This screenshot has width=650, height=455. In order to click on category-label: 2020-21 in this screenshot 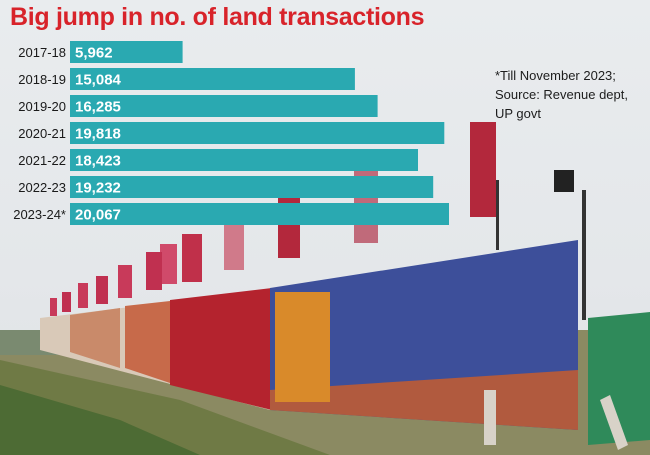, I will do `click(42, 133)`.